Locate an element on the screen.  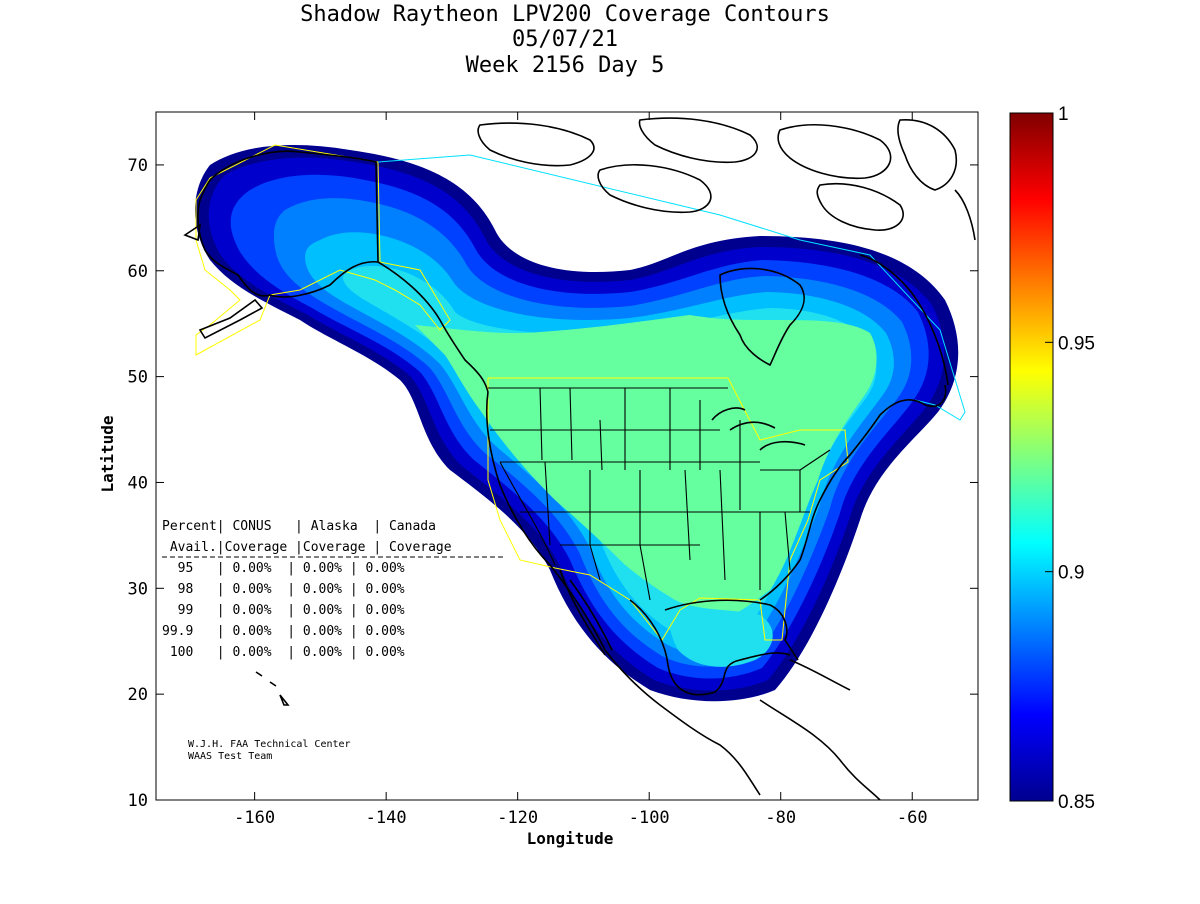
y-tick-label: 20 is located at coordinates (138, 695).